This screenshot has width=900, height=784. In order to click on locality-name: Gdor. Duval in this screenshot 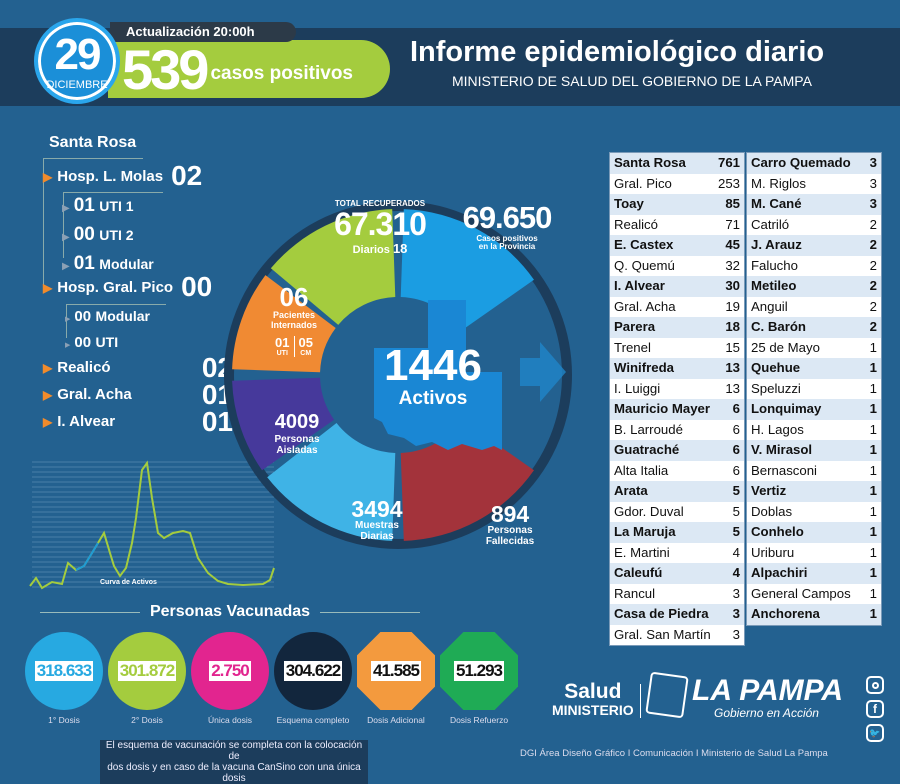, I will do `click(649, 511)`.